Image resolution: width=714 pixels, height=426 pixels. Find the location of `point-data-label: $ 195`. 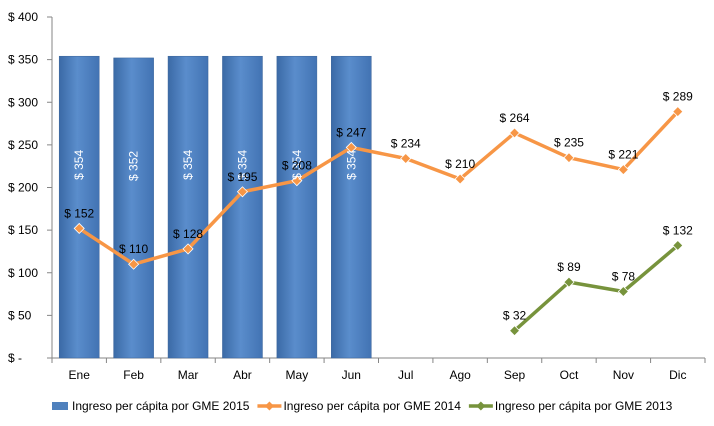

point-data-label: $ 195 is located at coordinates (242, 177).